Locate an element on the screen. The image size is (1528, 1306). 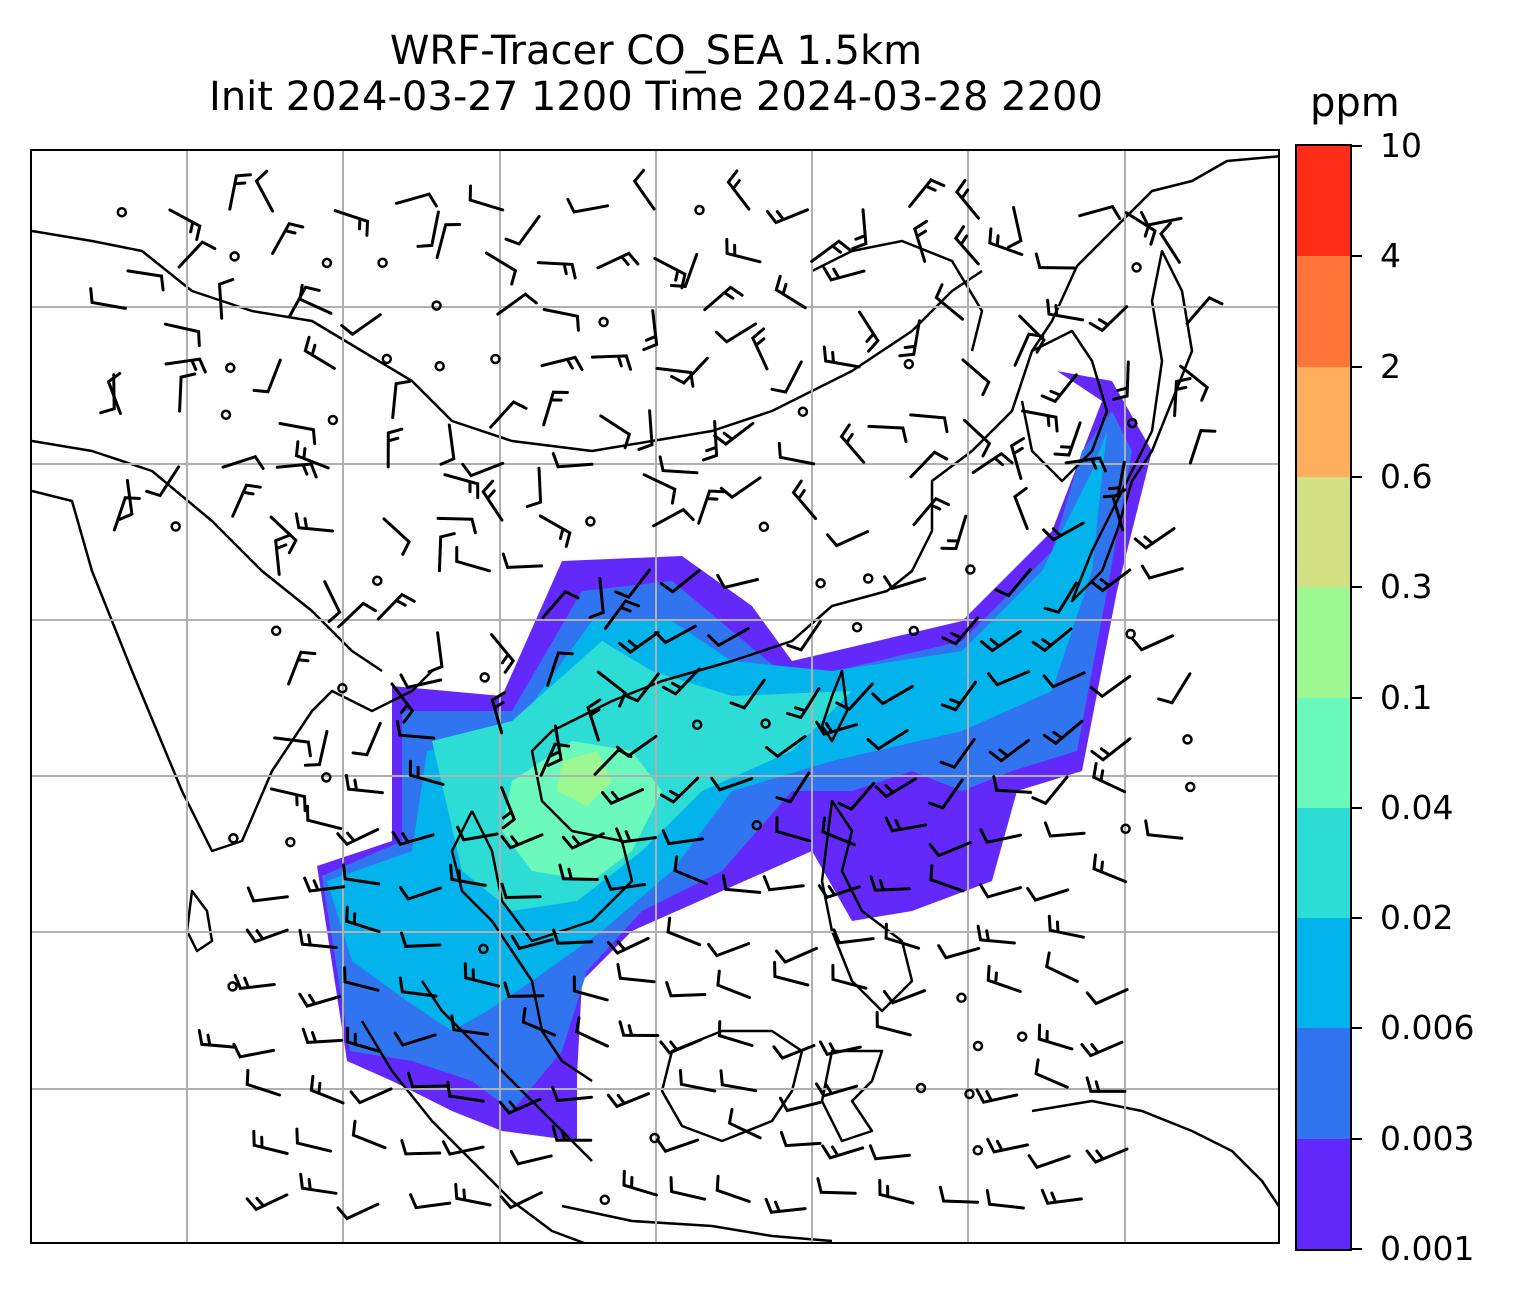
coast-japan is located at coordinates (1132, 426).